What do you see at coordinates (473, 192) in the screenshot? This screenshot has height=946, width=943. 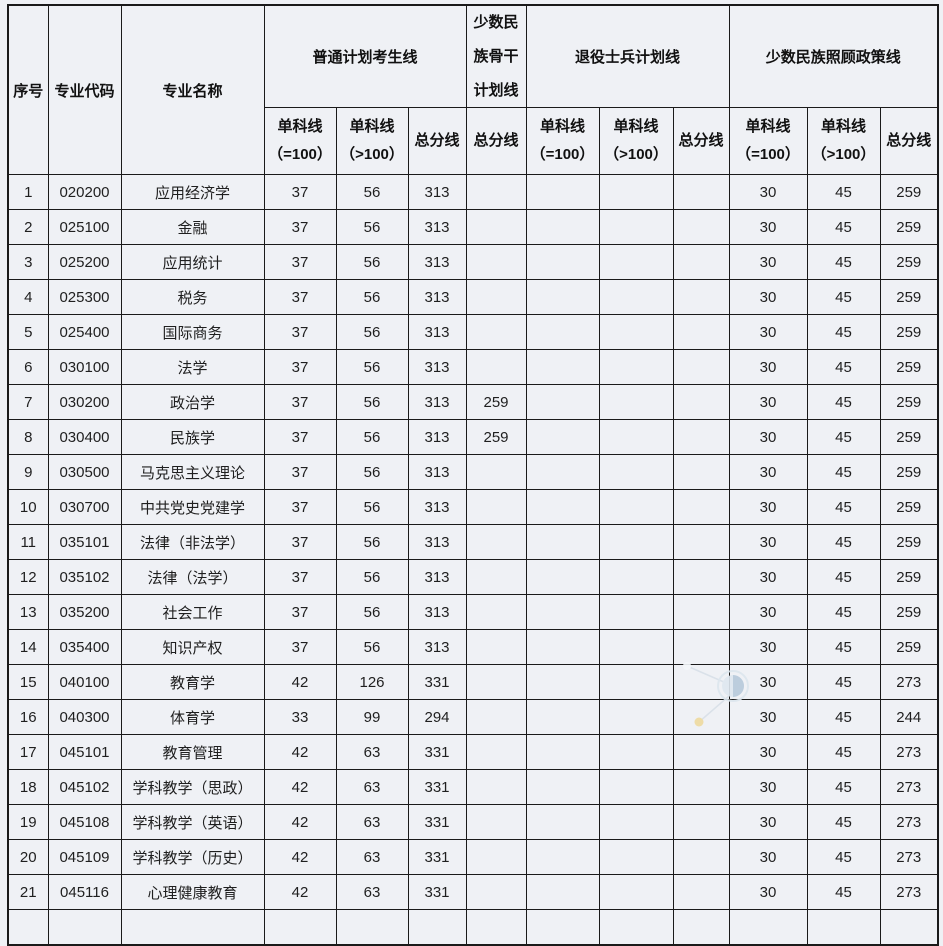 I see `table-row: 1 020200 应用经济学 37 56 313 30 45 259` at bounding box center [473, 192].